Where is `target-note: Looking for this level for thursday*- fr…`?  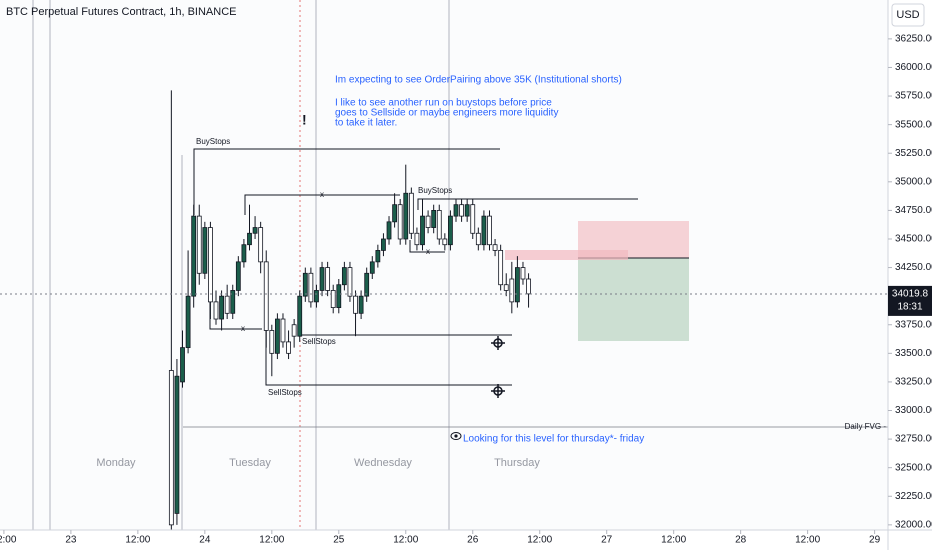
target-note: Looking for this level for thursday*- fr… is located at coordinates (553, 439).